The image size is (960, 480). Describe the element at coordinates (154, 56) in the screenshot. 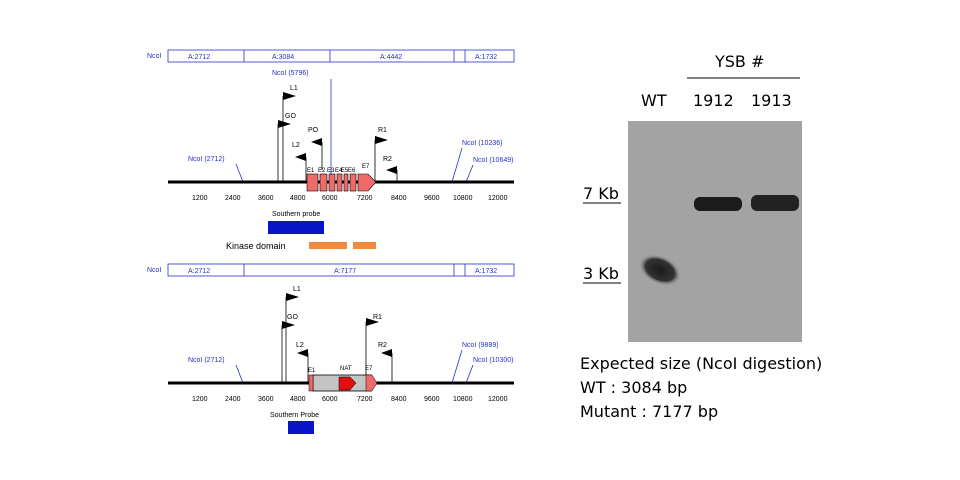

I see `wt-ncoi-left-label: NcoI` at that location.